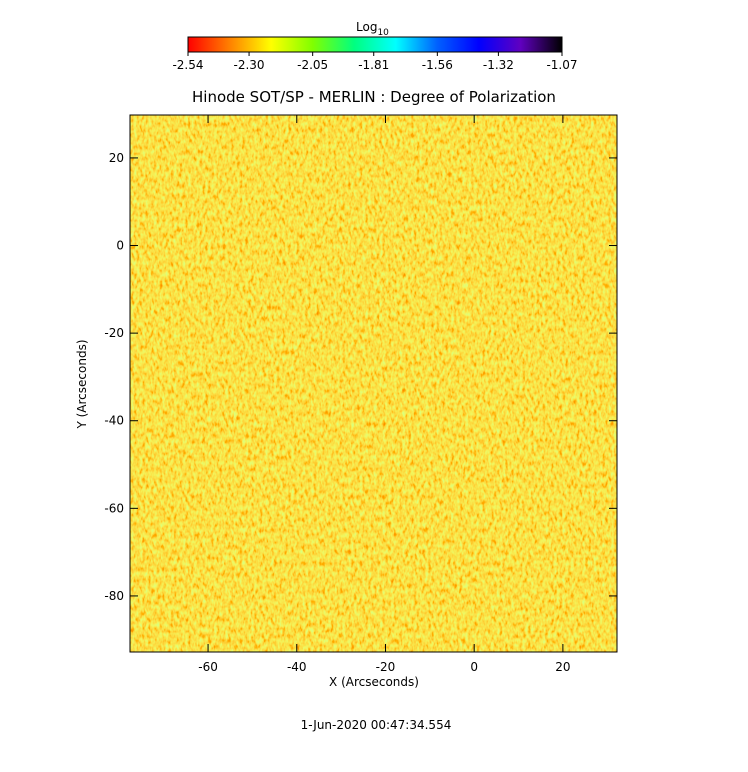 The height and width of the screenshot is (772, 748). What do you see at coordinates (187, 65) in the screenshot?
I see `colorbar-tick-label: -2.54` at bounding box center [187, 65].